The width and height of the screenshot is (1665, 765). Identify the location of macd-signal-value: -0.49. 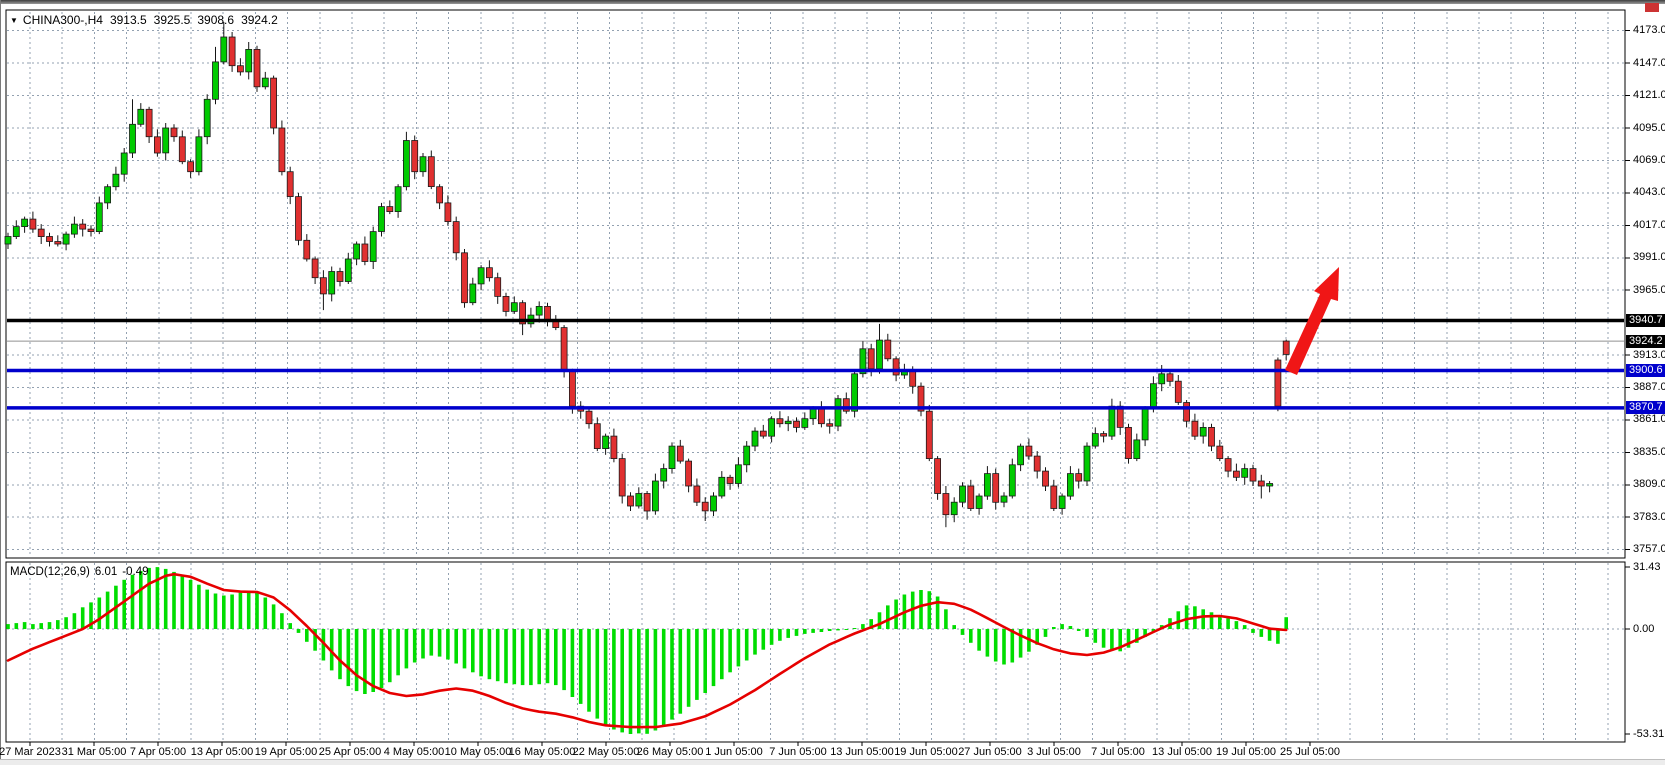
(135, 572).